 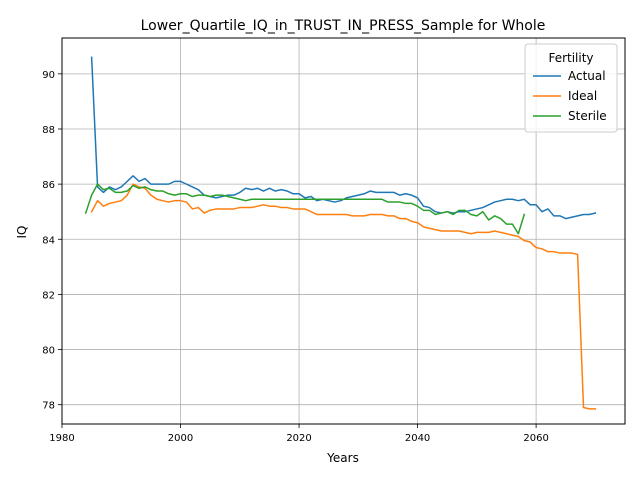 What do you see at coordinates (298, 438) in the screenshot?
I see `x-tick-label: 2020` at bounding box center [298, 438].